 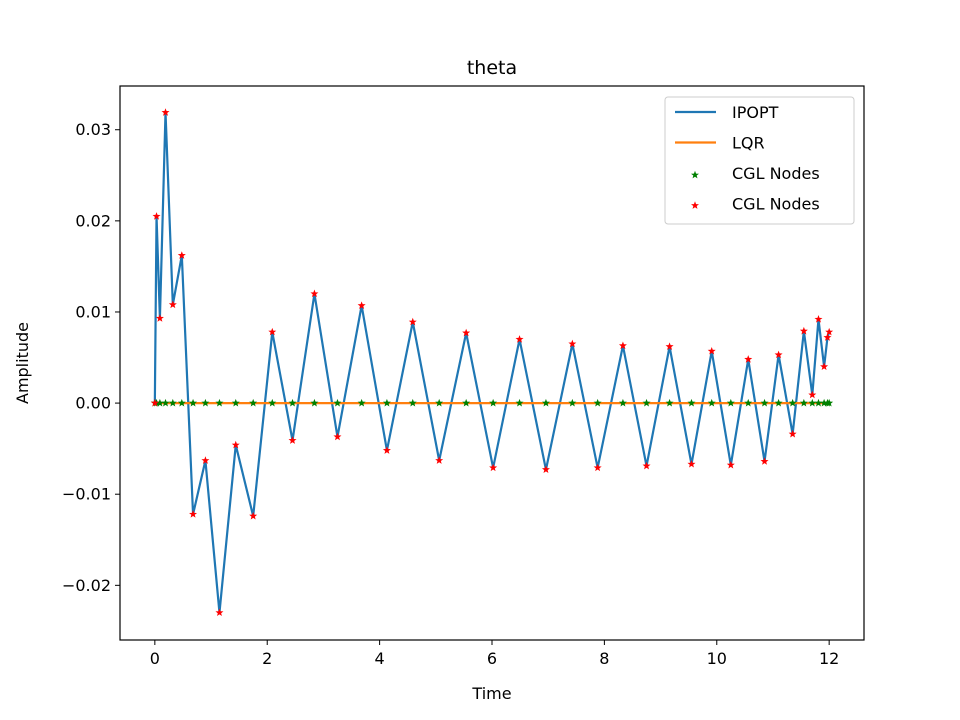 I want to click on x-axis: 0 2 4 6 8 10 12, so click(x=494, y=654).